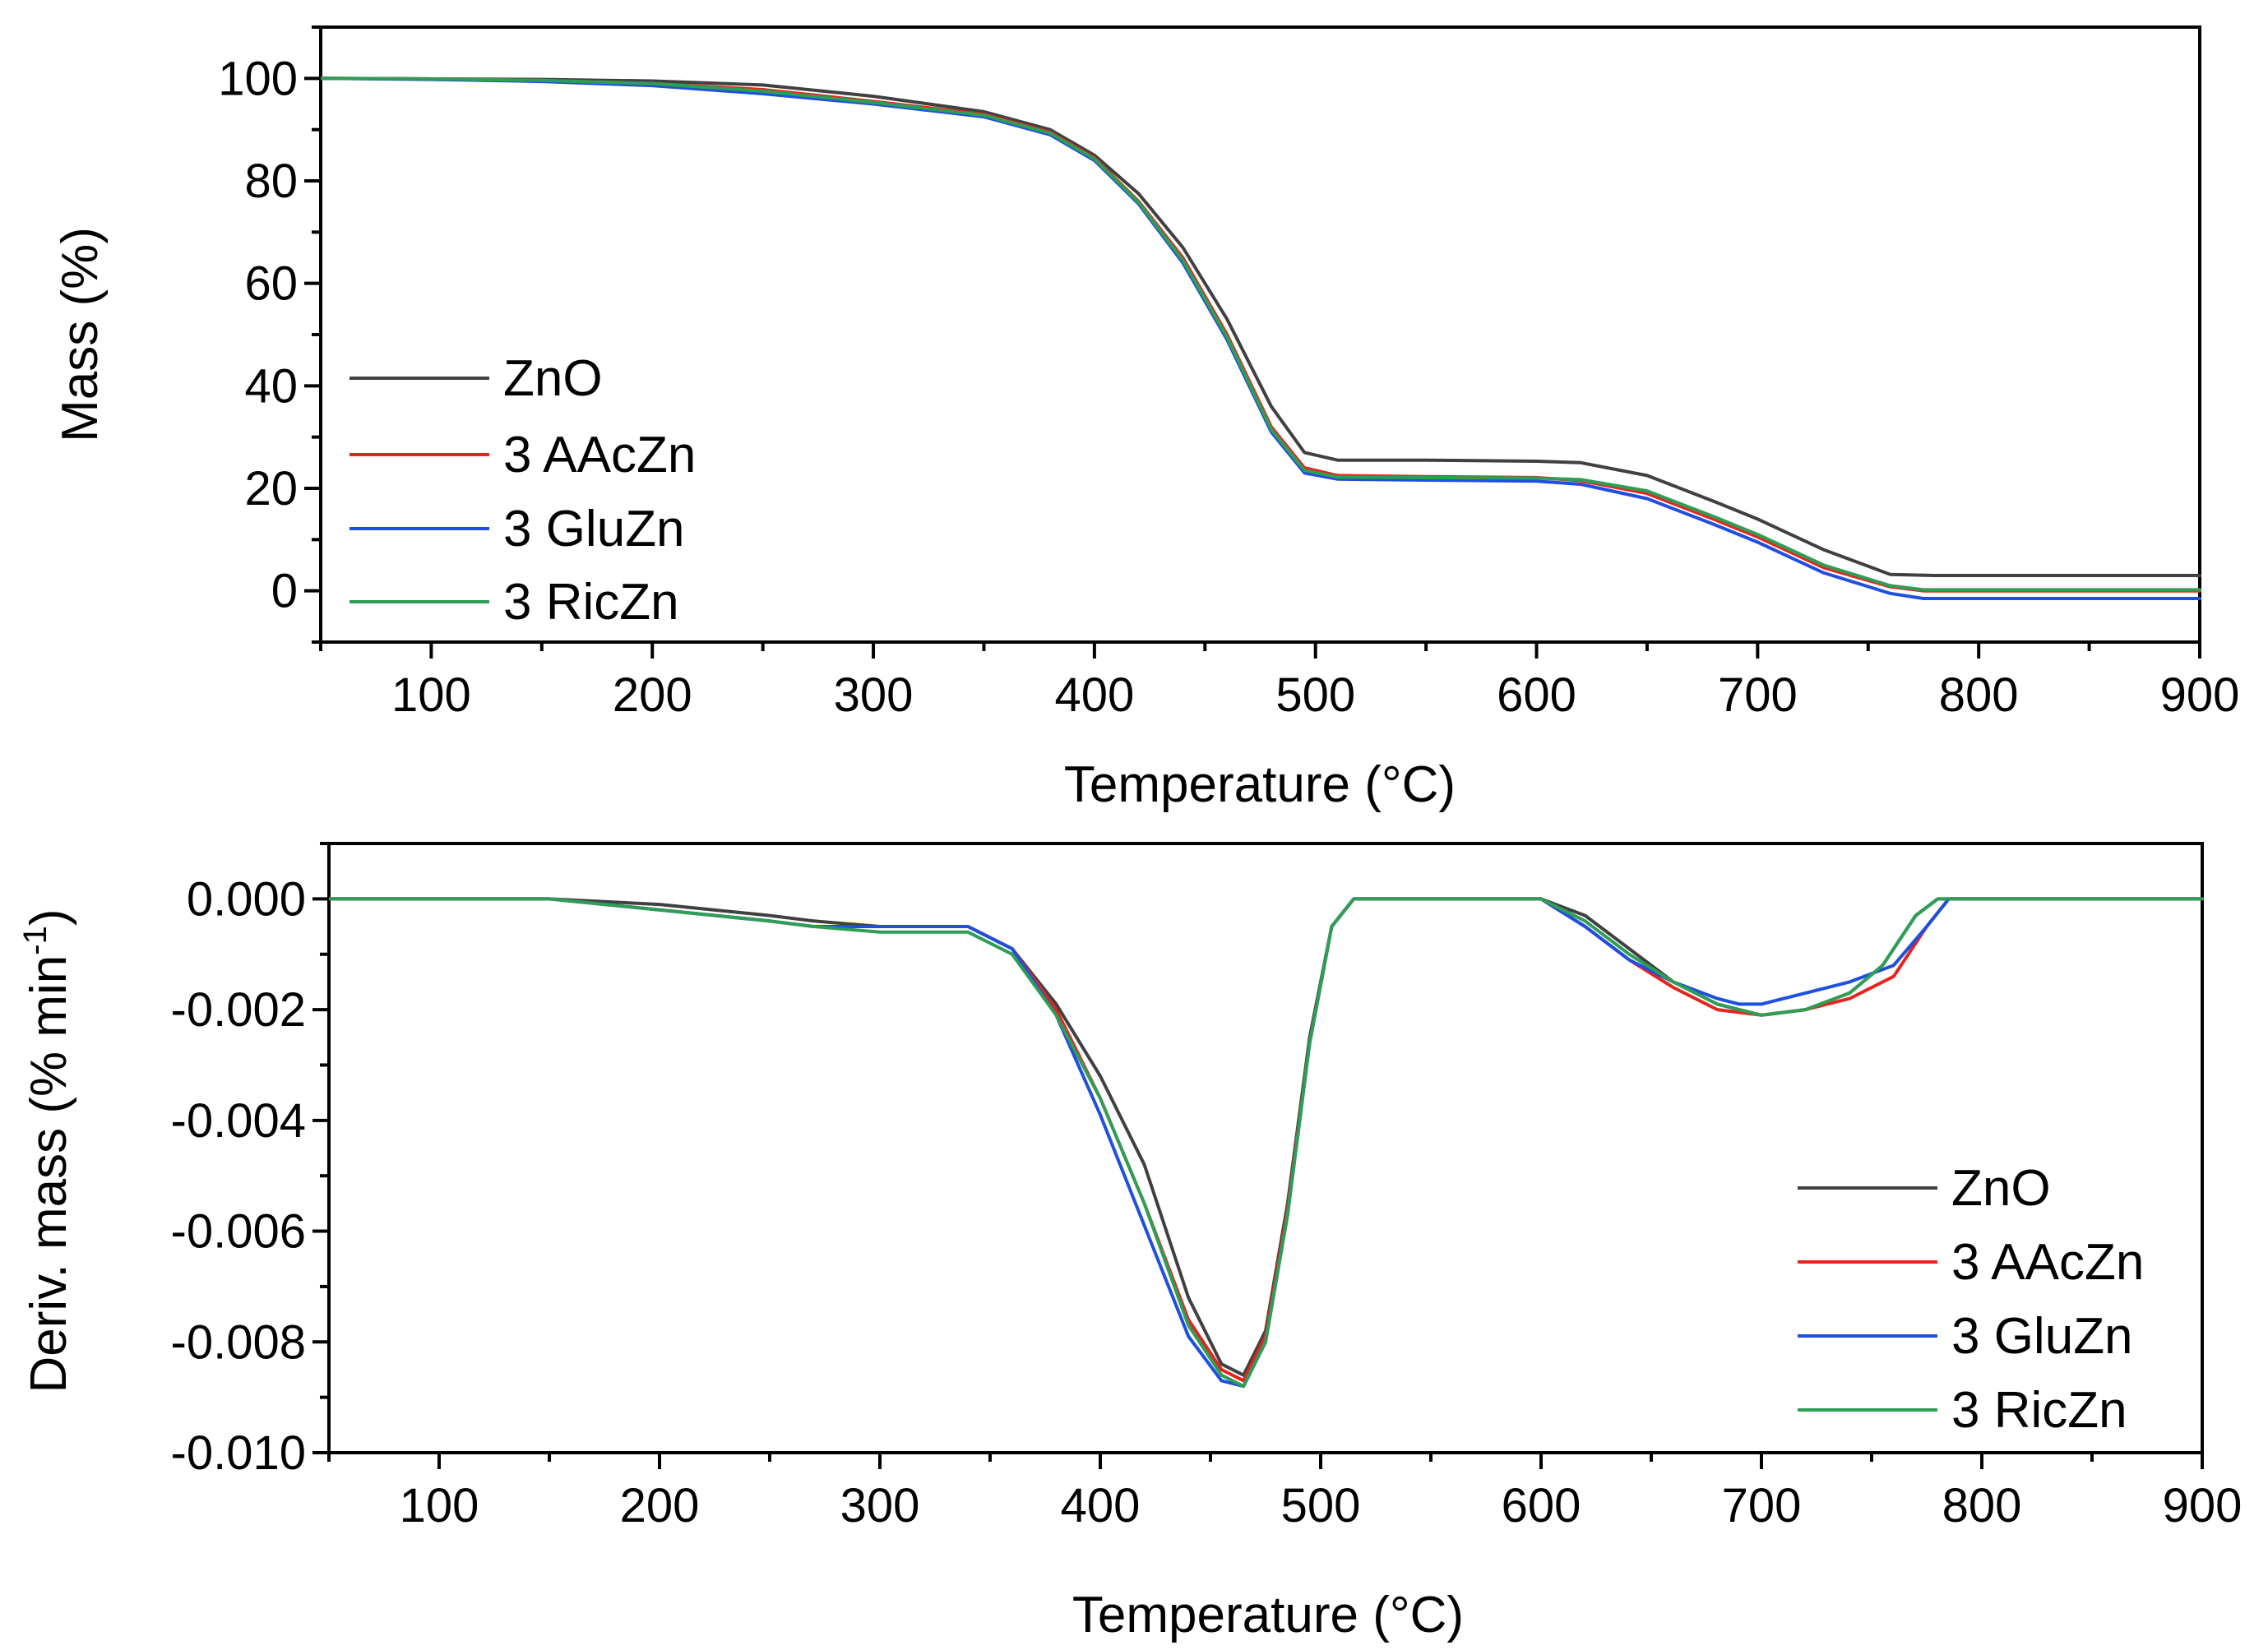 The image size is (2268, 1650). Describe the element at coordinates (284, 591) in the screenshot. I see `tga-y-tick-label: 0` at that location.